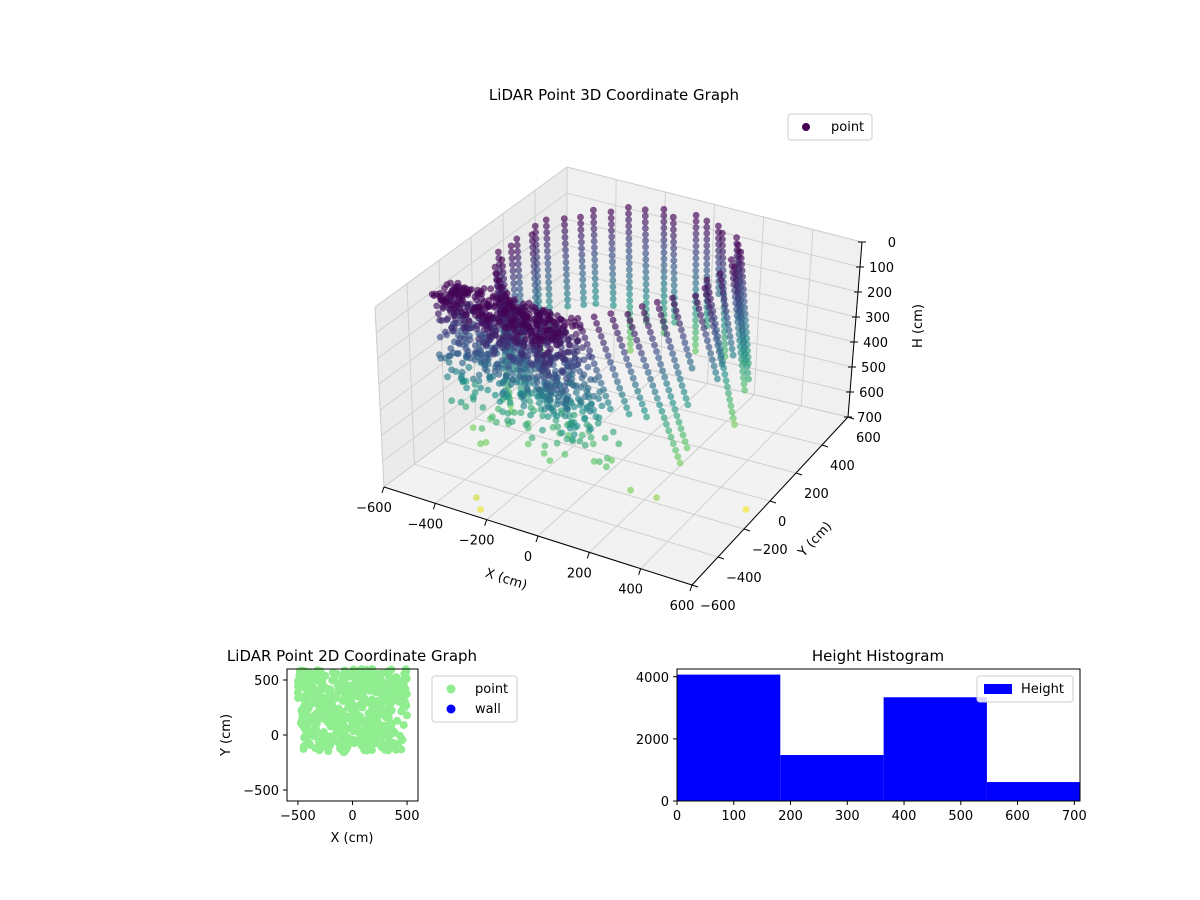 This screenshot has width=1200, height=900. What do you see at coordinates (352, 838) in the screenshot?
I see `x-axis-label-2d: X (cm)` at bounding box center [352, 838].